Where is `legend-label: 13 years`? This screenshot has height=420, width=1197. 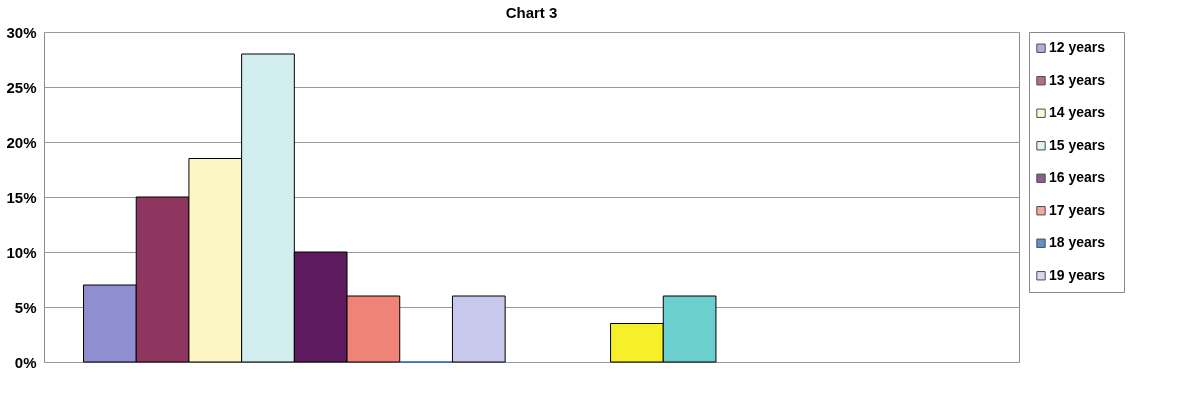
legend-label: 13 years is located at coordinates (1077, 79).